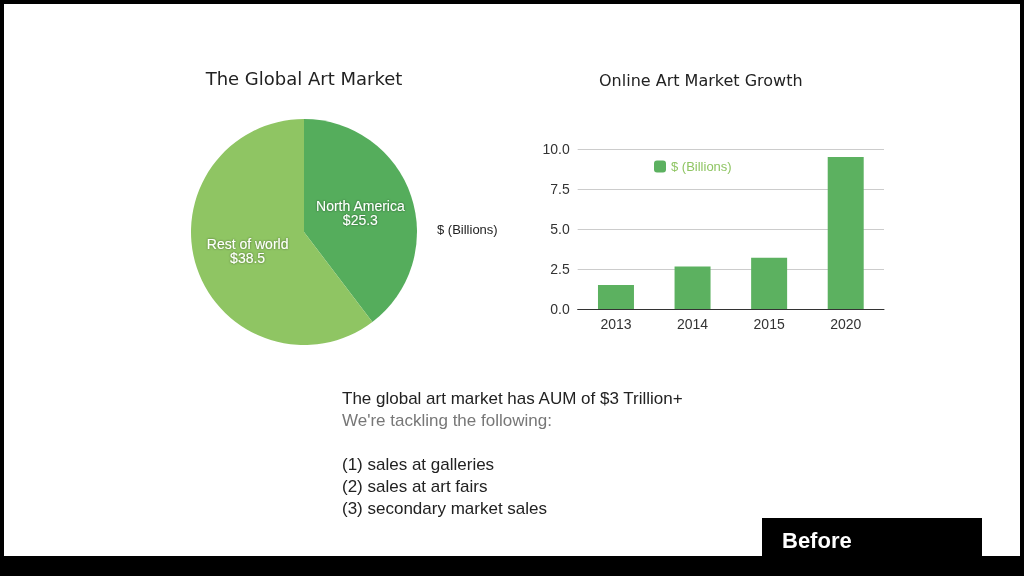  I want to click on slice-label: Rest of world, so click(247, 244).